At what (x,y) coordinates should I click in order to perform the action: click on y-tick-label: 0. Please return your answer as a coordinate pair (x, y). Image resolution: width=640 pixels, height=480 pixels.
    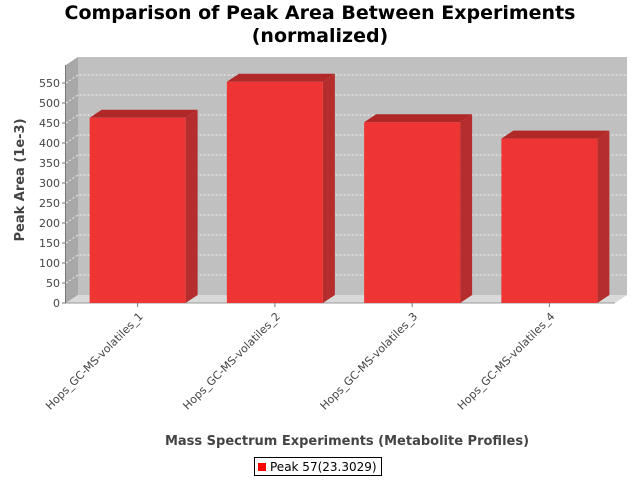
    Looking at the image, I should click on (56, 303).